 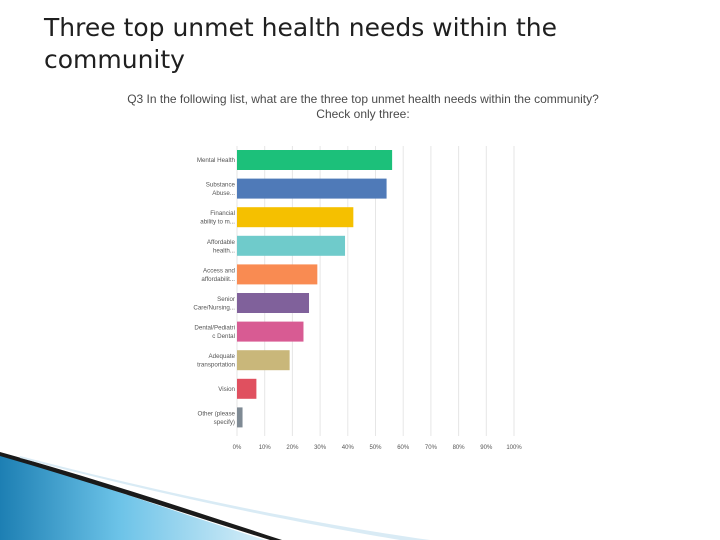 I want to click on category-label: Adequate, so click(x=222, y=356).